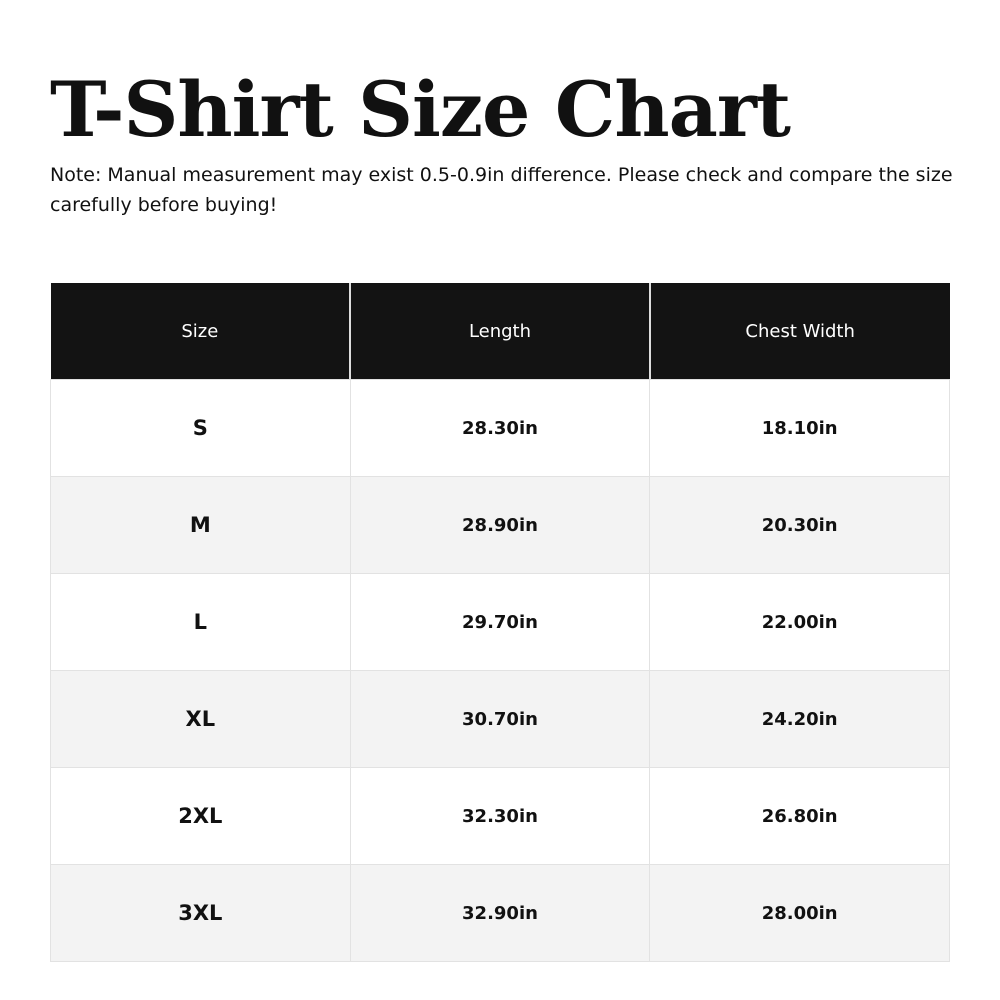  What do you see at coordinates (420, 109) in the screenshot?
I see `page-title: T-Shirt Size Chart` at bounding box center [420, 109].